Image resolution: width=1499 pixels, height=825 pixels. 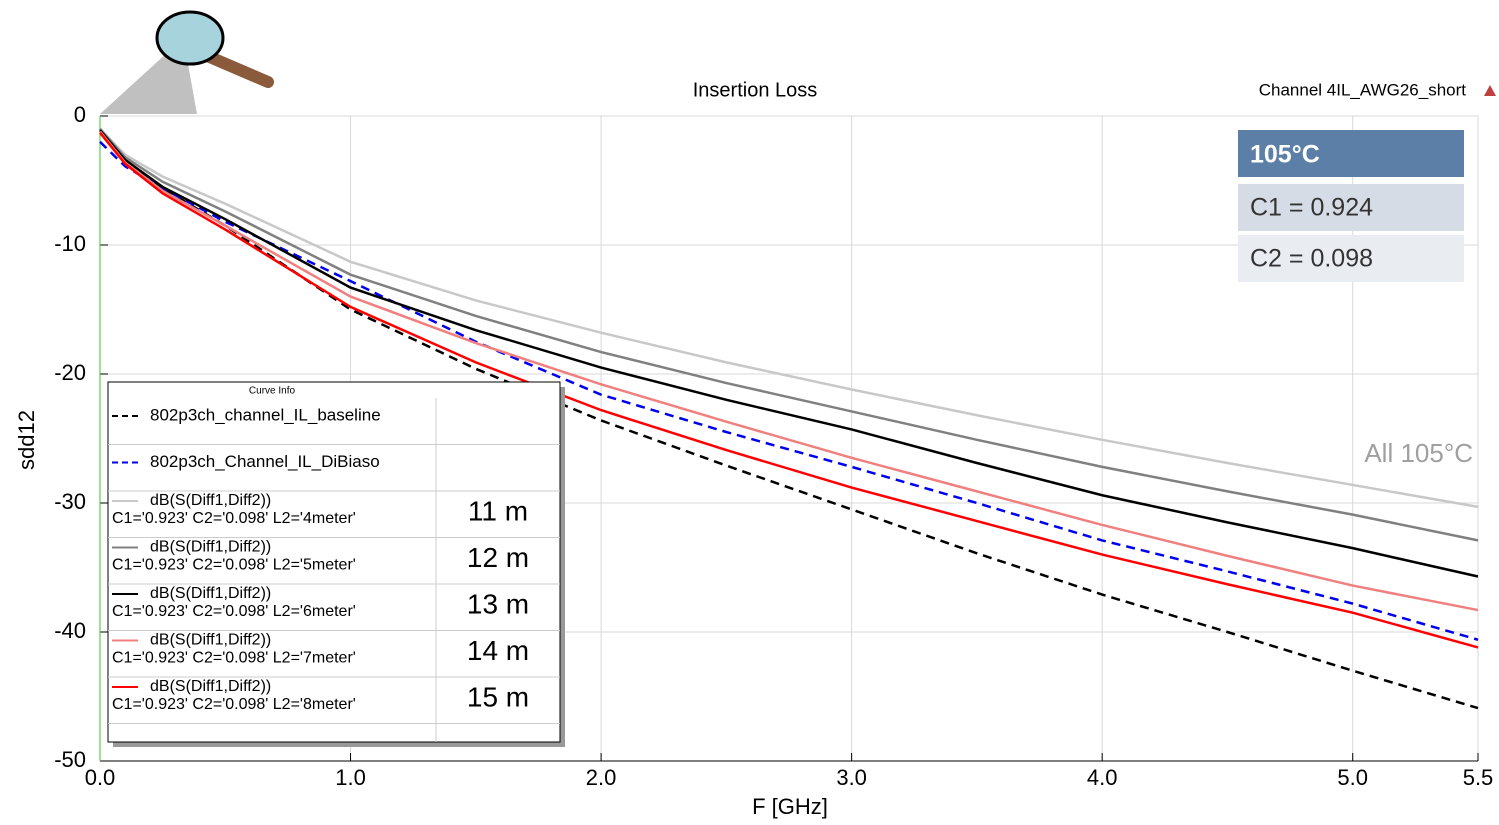 I want to click on legend-label: C1='0.923' C2='0.098' L2='6meter', so click(x=234, y=611).